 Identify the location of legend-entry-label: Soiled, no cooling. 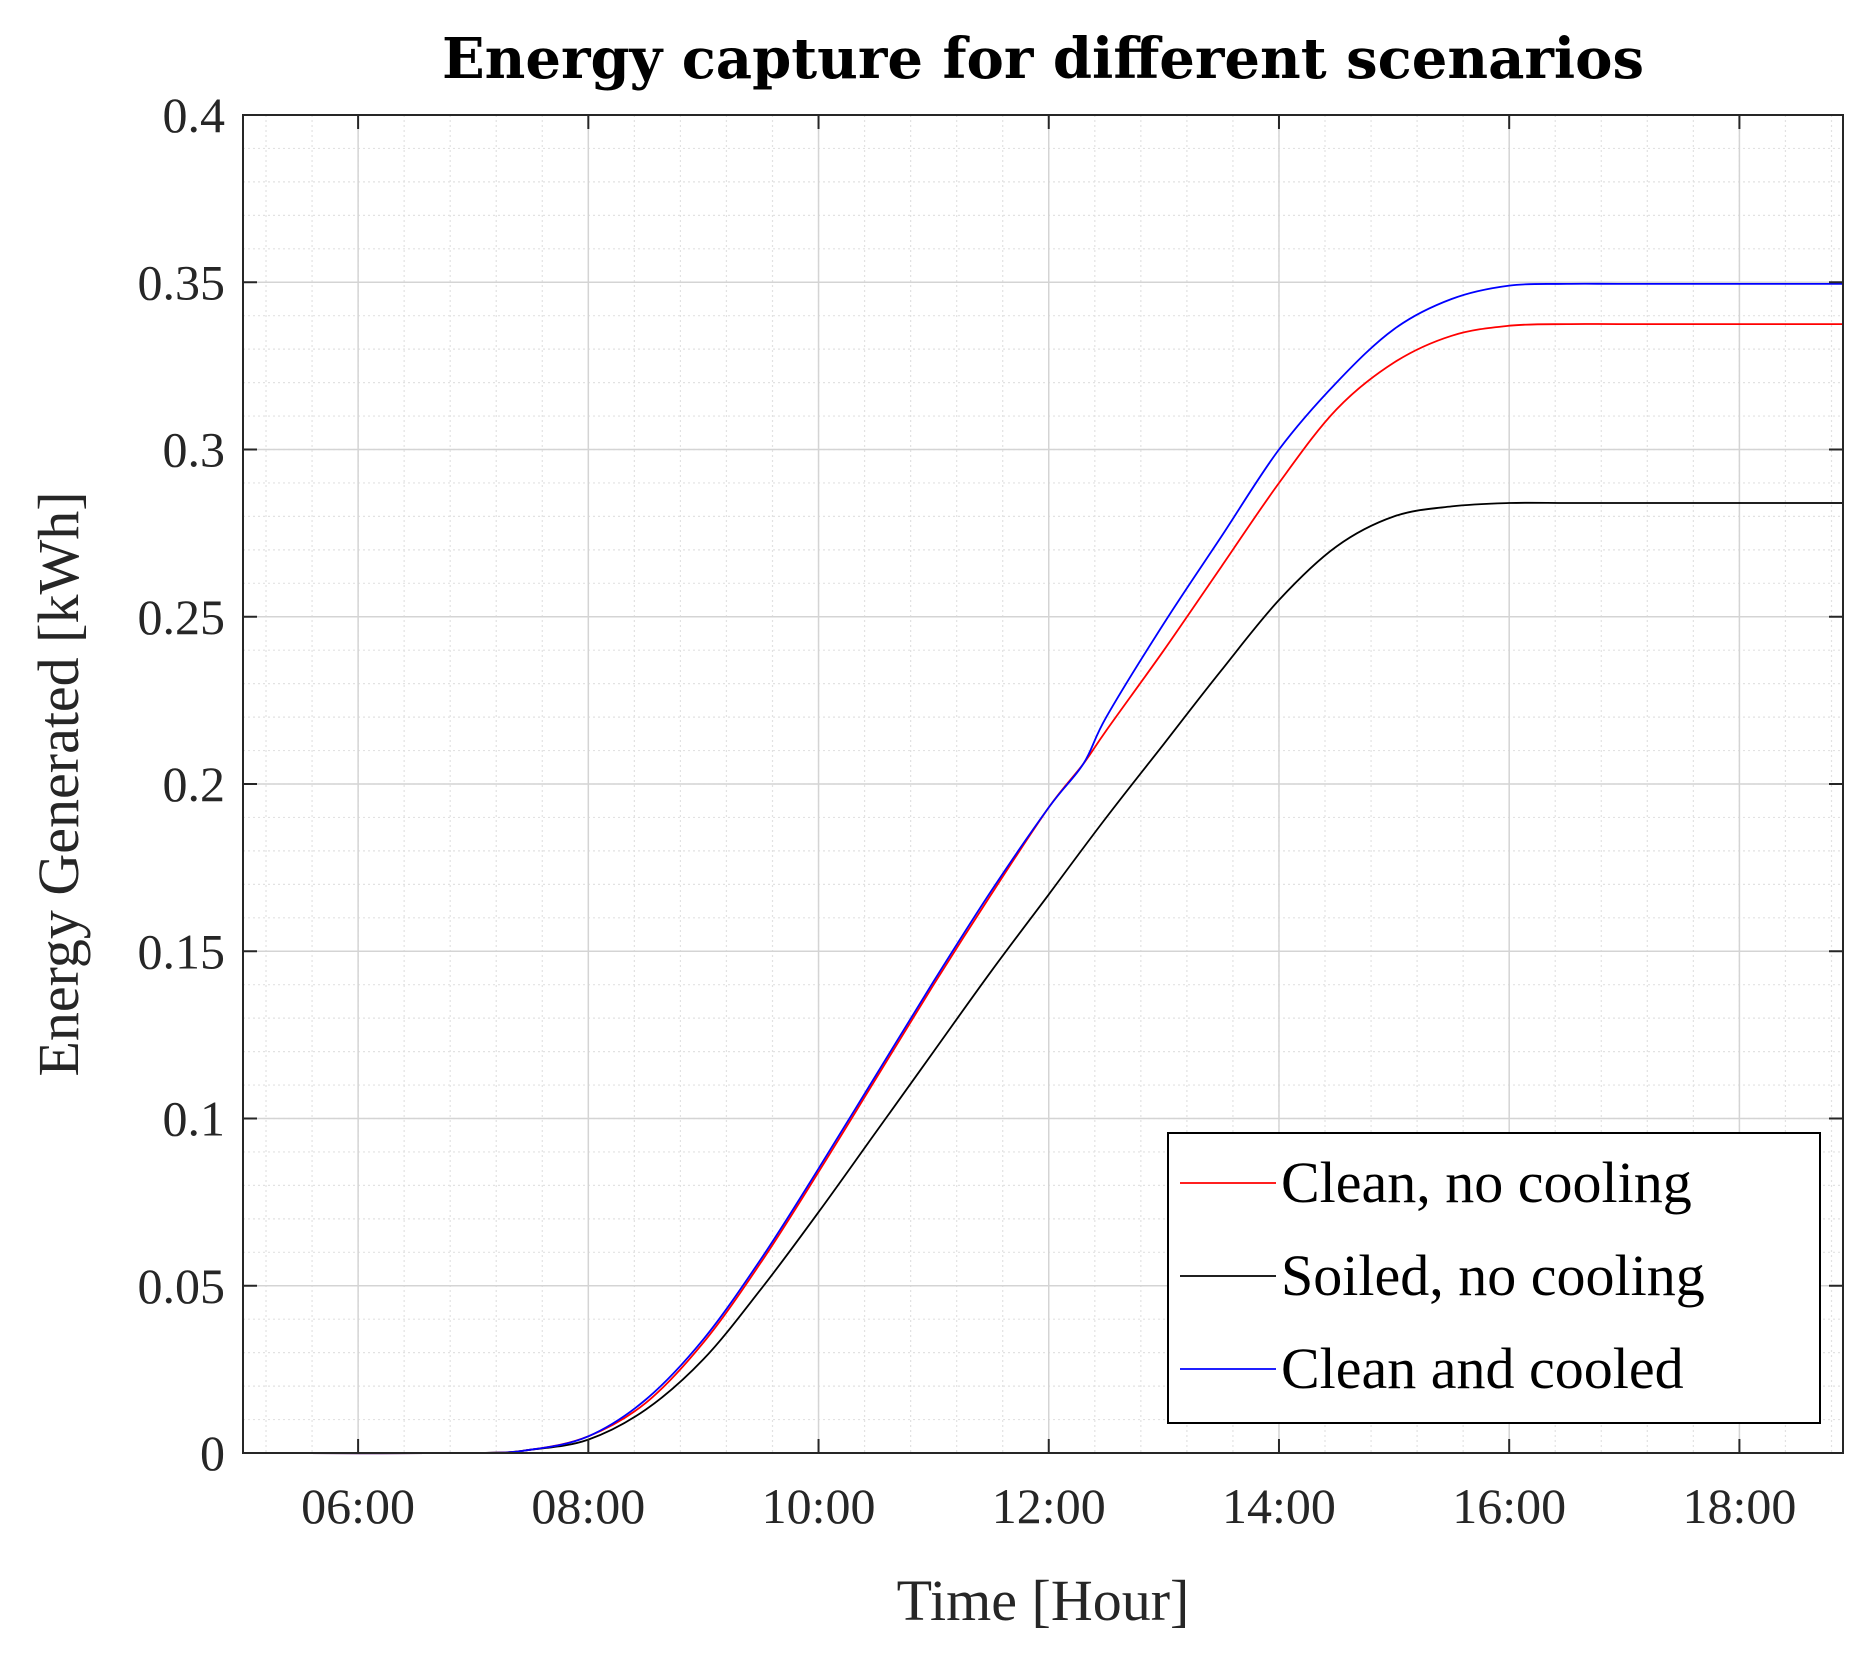
(1493, 1275).